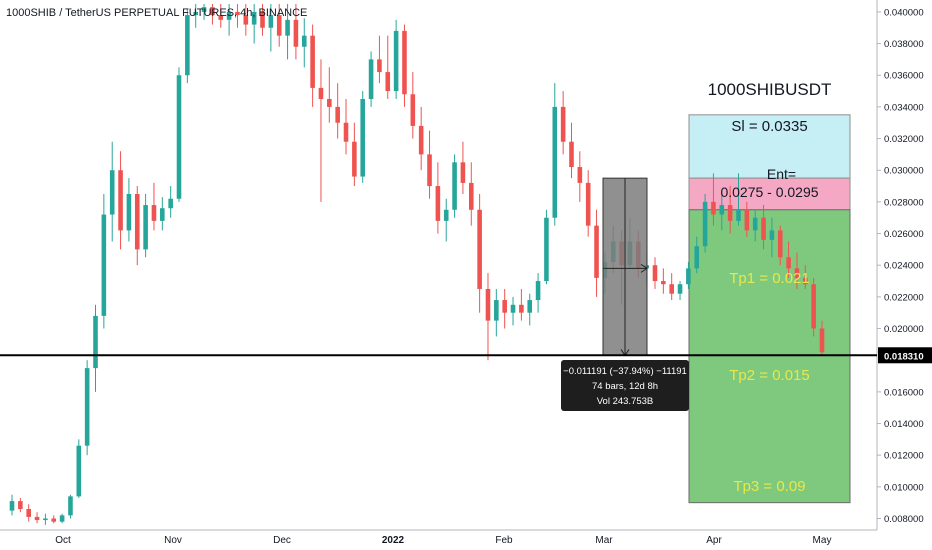 The image size is (932, 550). Describe the element at coordinates (173, 540) in the screenshot. I see `time-tick-label: Nov` at that location.